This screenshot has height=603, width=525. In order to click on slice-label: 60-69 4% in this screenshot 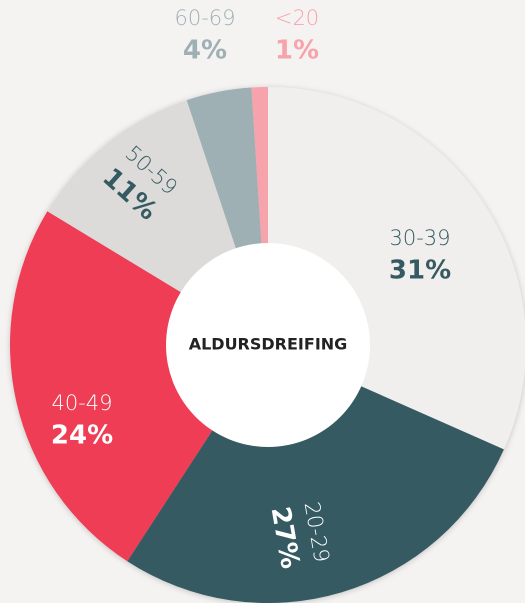, I will do `click(204, 36)`.